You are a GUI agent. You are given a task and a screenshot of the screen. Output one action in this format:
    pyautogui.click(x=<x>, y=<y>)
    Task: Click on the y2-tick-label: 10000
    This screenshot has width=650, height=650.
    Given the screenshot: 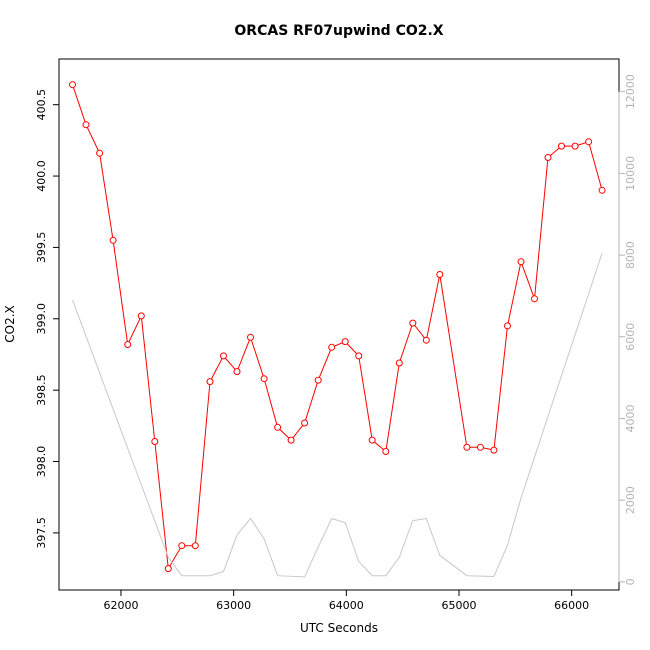 What is the action you would take?
    pyautogui.click(x=630, y=173)
    